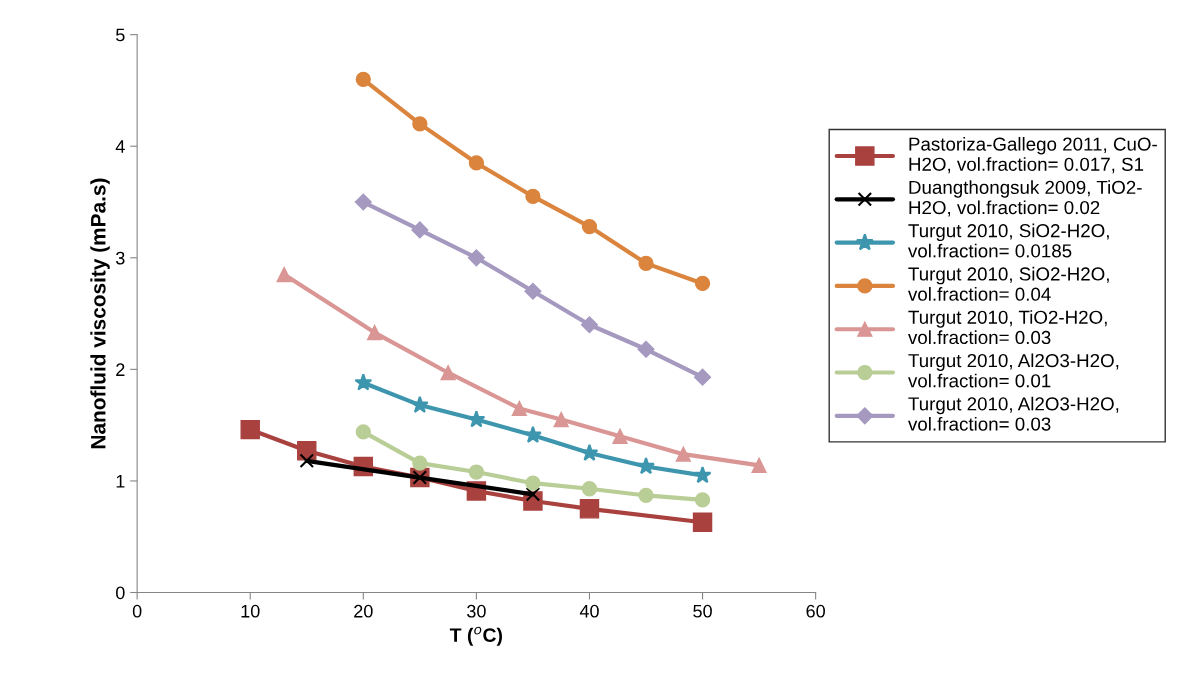  Describe the element at coordinates (250, 611) in the screenshot. I see `x-tick-label: 10` at that location.